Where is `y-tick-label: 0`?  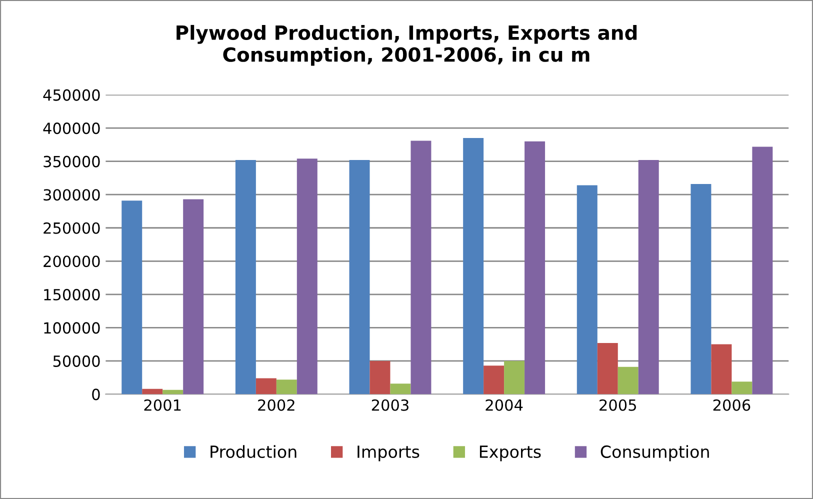 y-tick-label: 0 is located at coordinates (96, 394).